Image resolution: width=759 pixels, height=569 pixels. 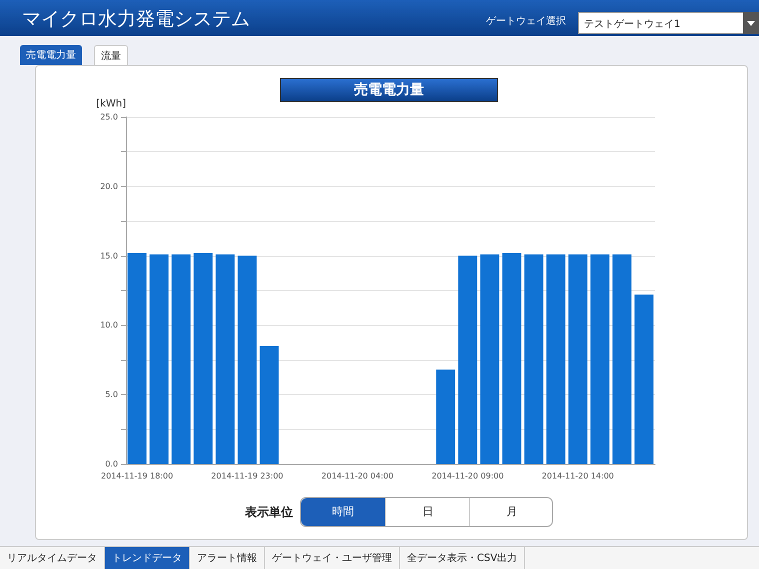 What do you see at coordinates (343, 512) in the screenshot?
I see `text: 時間` at bounding box center [343, 512].